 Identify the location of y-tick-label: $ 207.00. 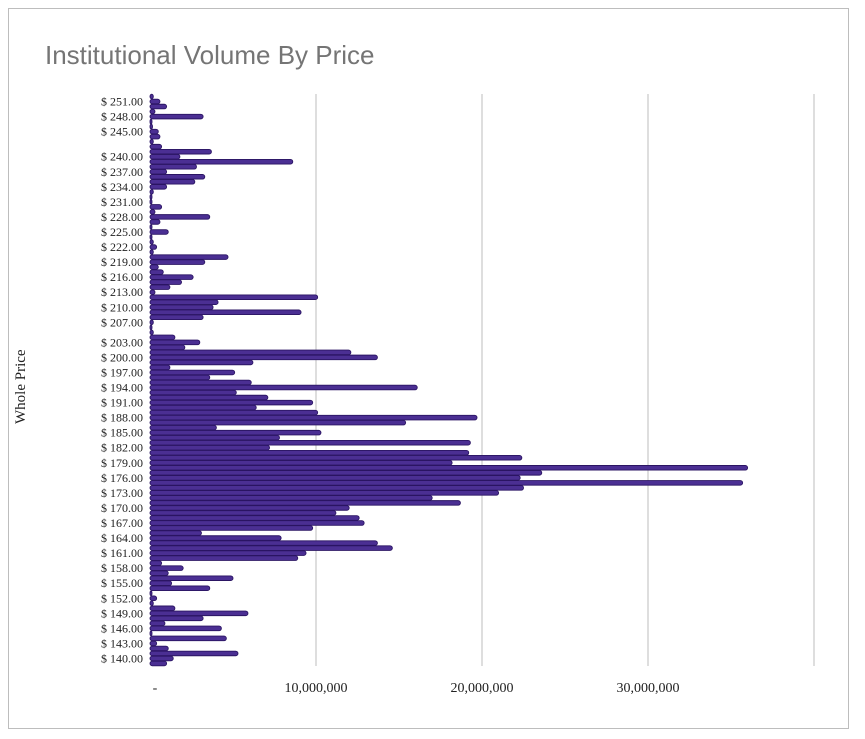
(122, 322).